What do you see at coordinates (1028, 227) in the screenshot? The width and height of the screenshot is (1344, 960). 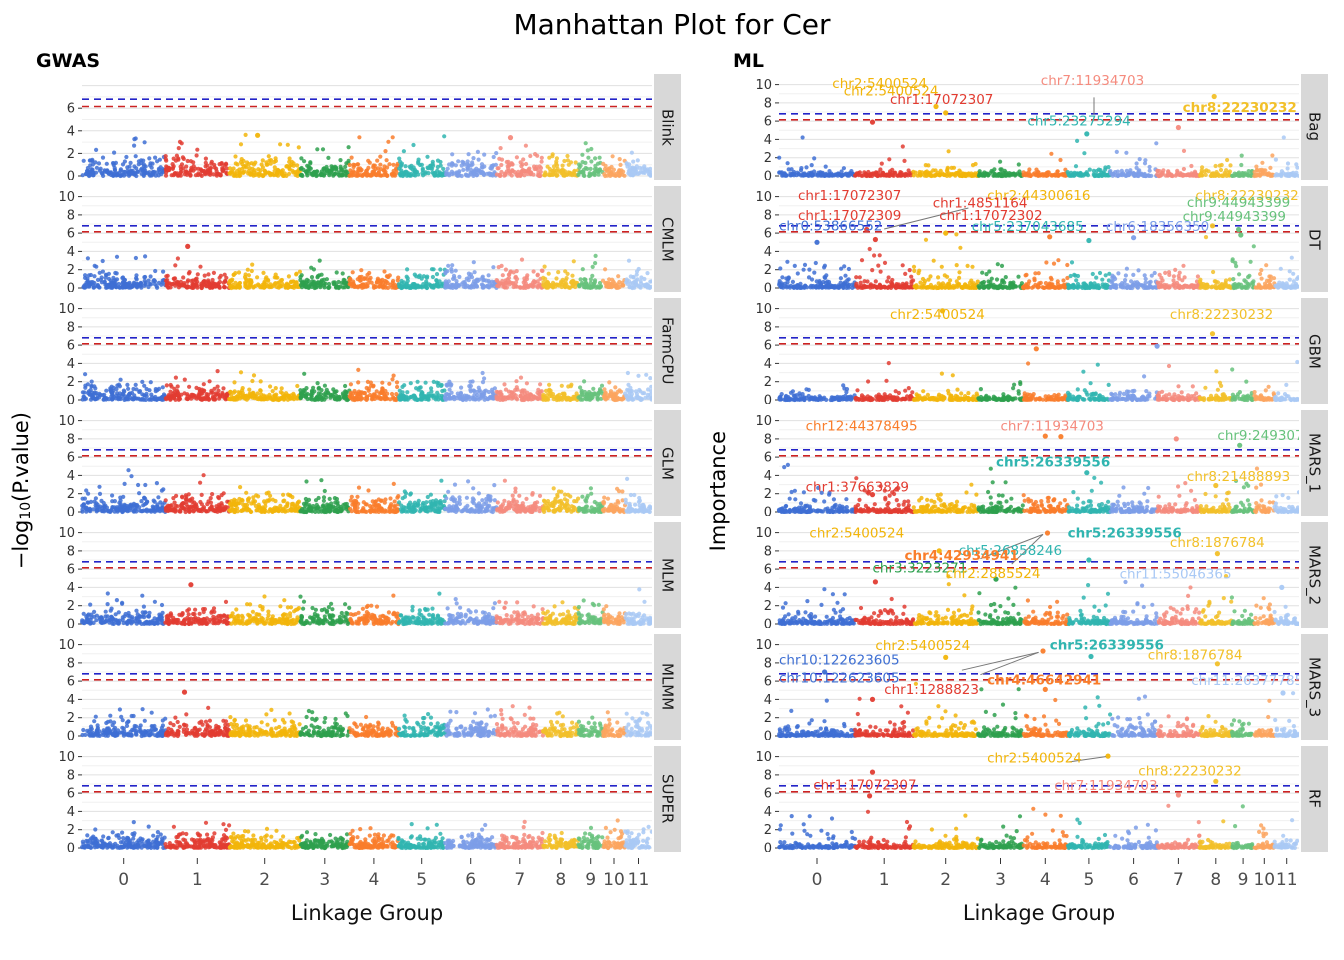 I see `snp-annotation: chr5:237043685` at bounding box center [1028, 227].